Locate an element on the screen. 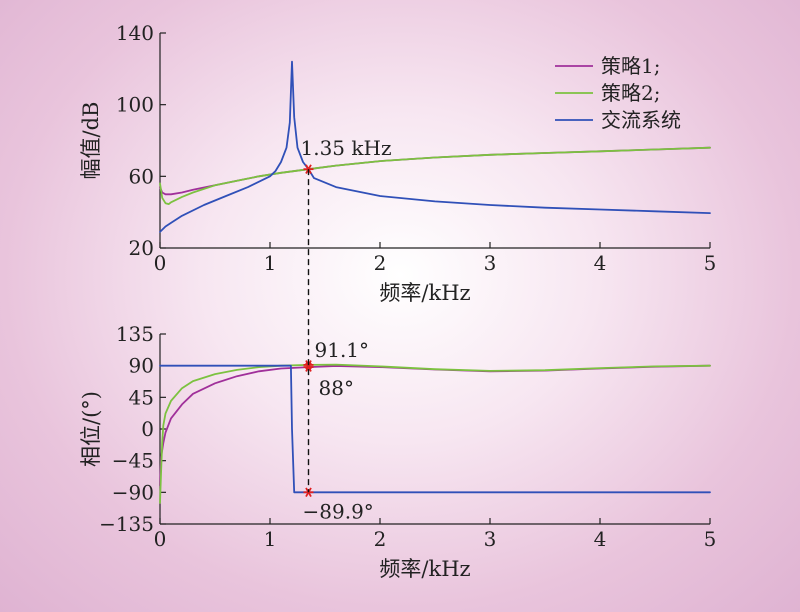 This screenshot has width=800, height=612. y-tick-label: −45 is located at coordinates (133, 461).